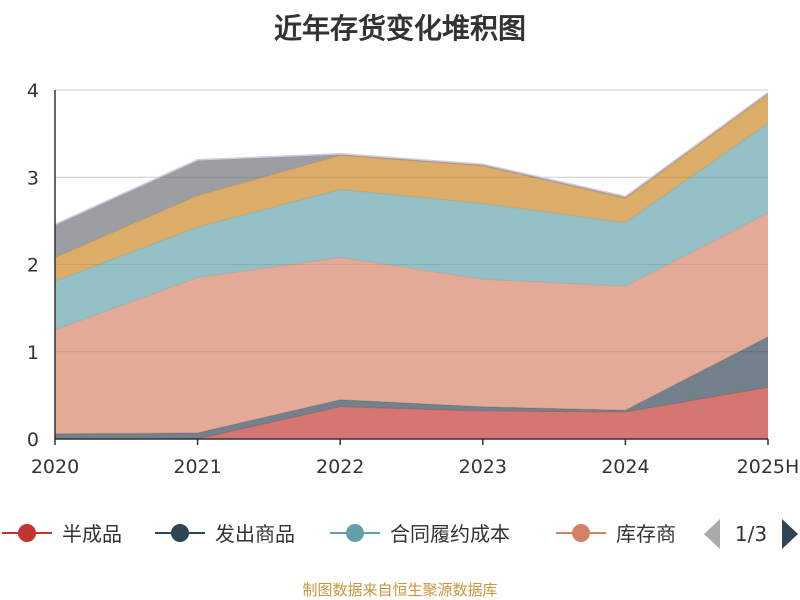 The height and width of the screenshot is (600, 800). Describe the element at coordinates (197, 467) in the screenshot. I see `x-tick-label: 2021` at that location.